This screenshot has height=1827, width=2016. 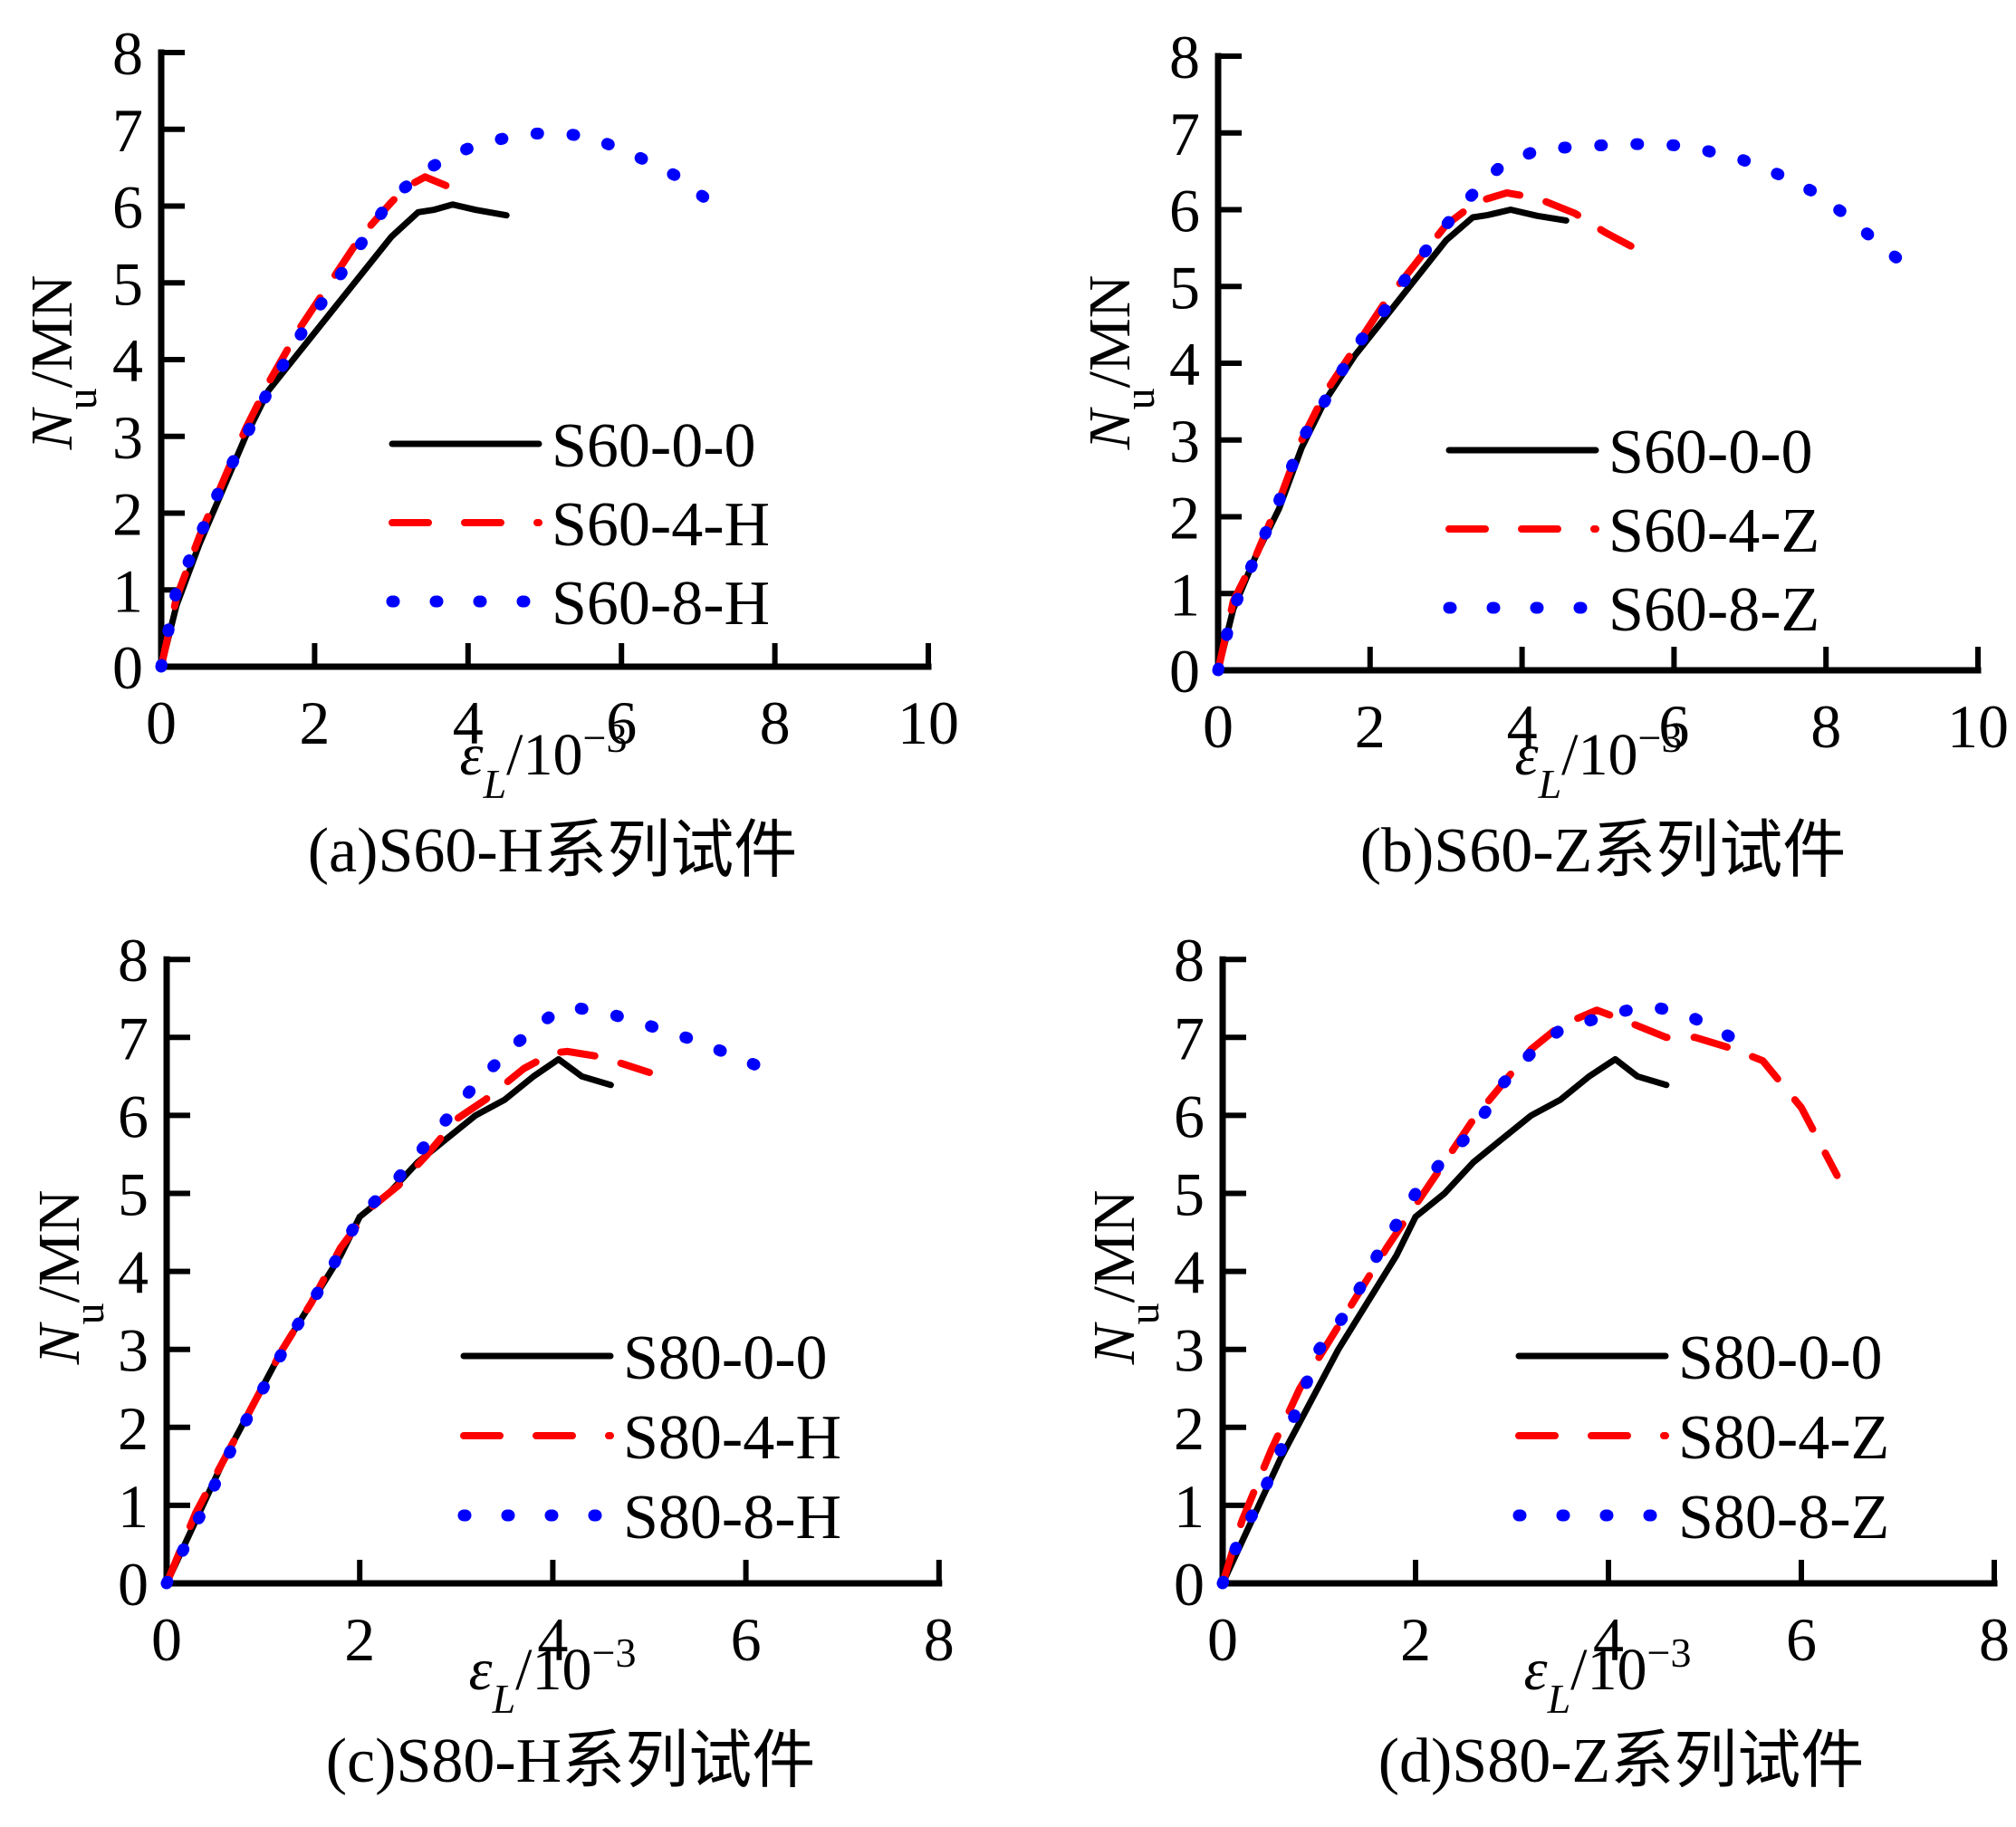 What do you see at coordinates (1784, 1438) in the screenshot?
I see `legend-label: S80-4-Z` at bounding box center [1784, 1438].